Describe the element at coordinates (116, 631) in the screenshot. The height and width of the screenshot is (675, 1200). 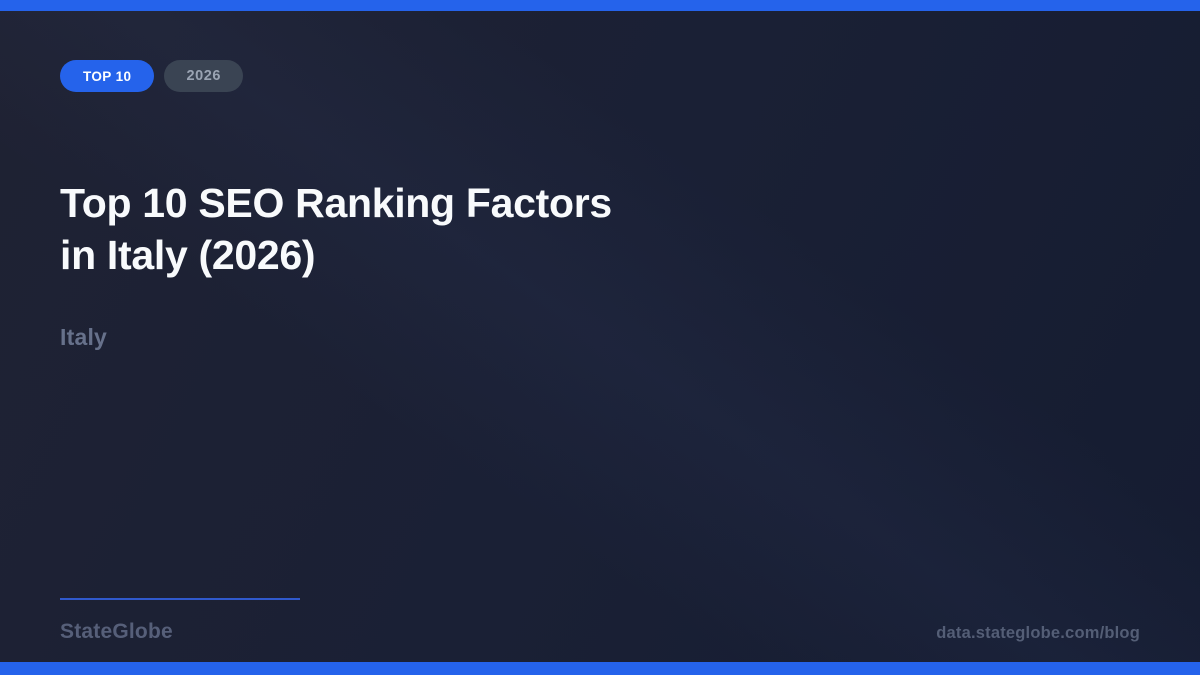
I see `brand-name: StateGlobe` at that location.